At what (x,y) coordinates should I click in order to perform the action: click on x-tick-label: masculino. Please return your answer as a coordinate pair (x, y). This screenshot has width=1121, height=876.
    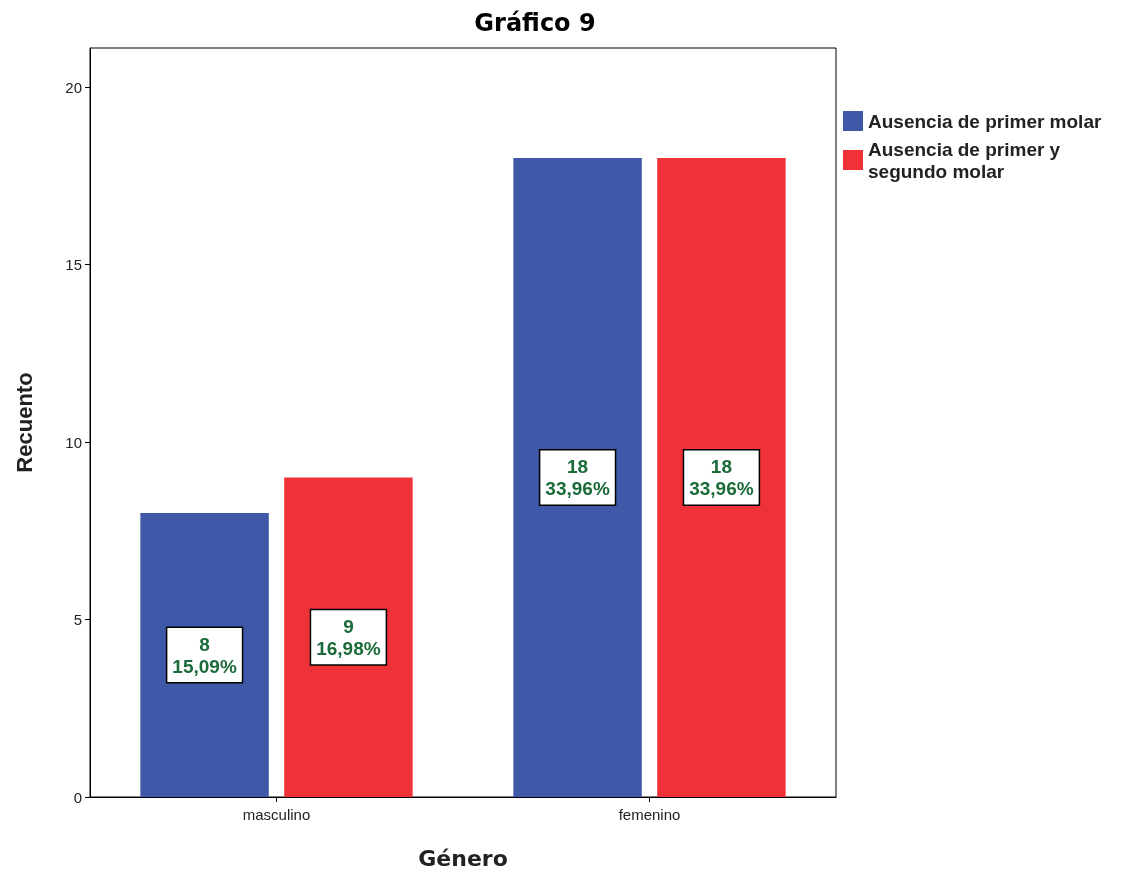
    Looking at the image, I should click on (276, 814).